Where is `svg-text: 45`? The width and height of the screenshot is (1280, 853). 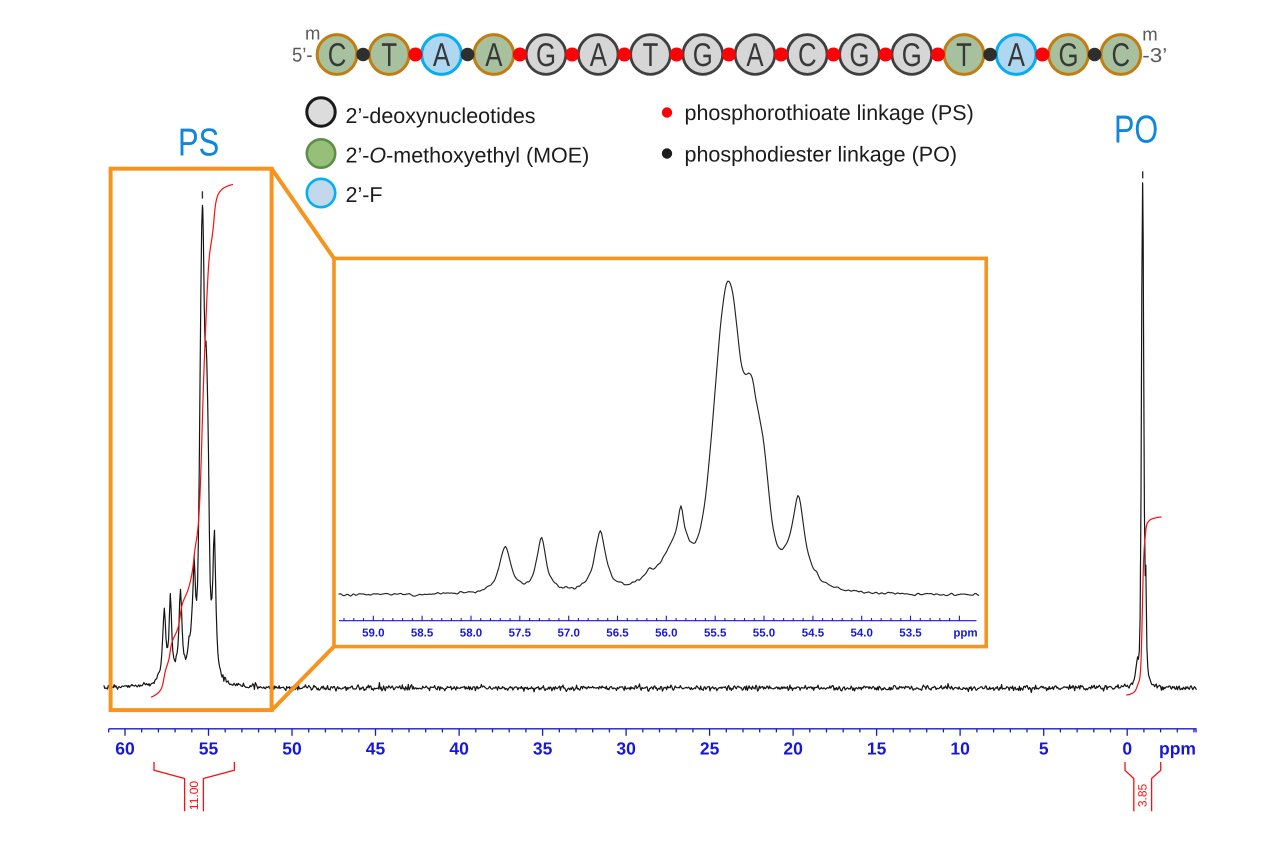
svg-text: 45 is located at coordinates (376, 749).